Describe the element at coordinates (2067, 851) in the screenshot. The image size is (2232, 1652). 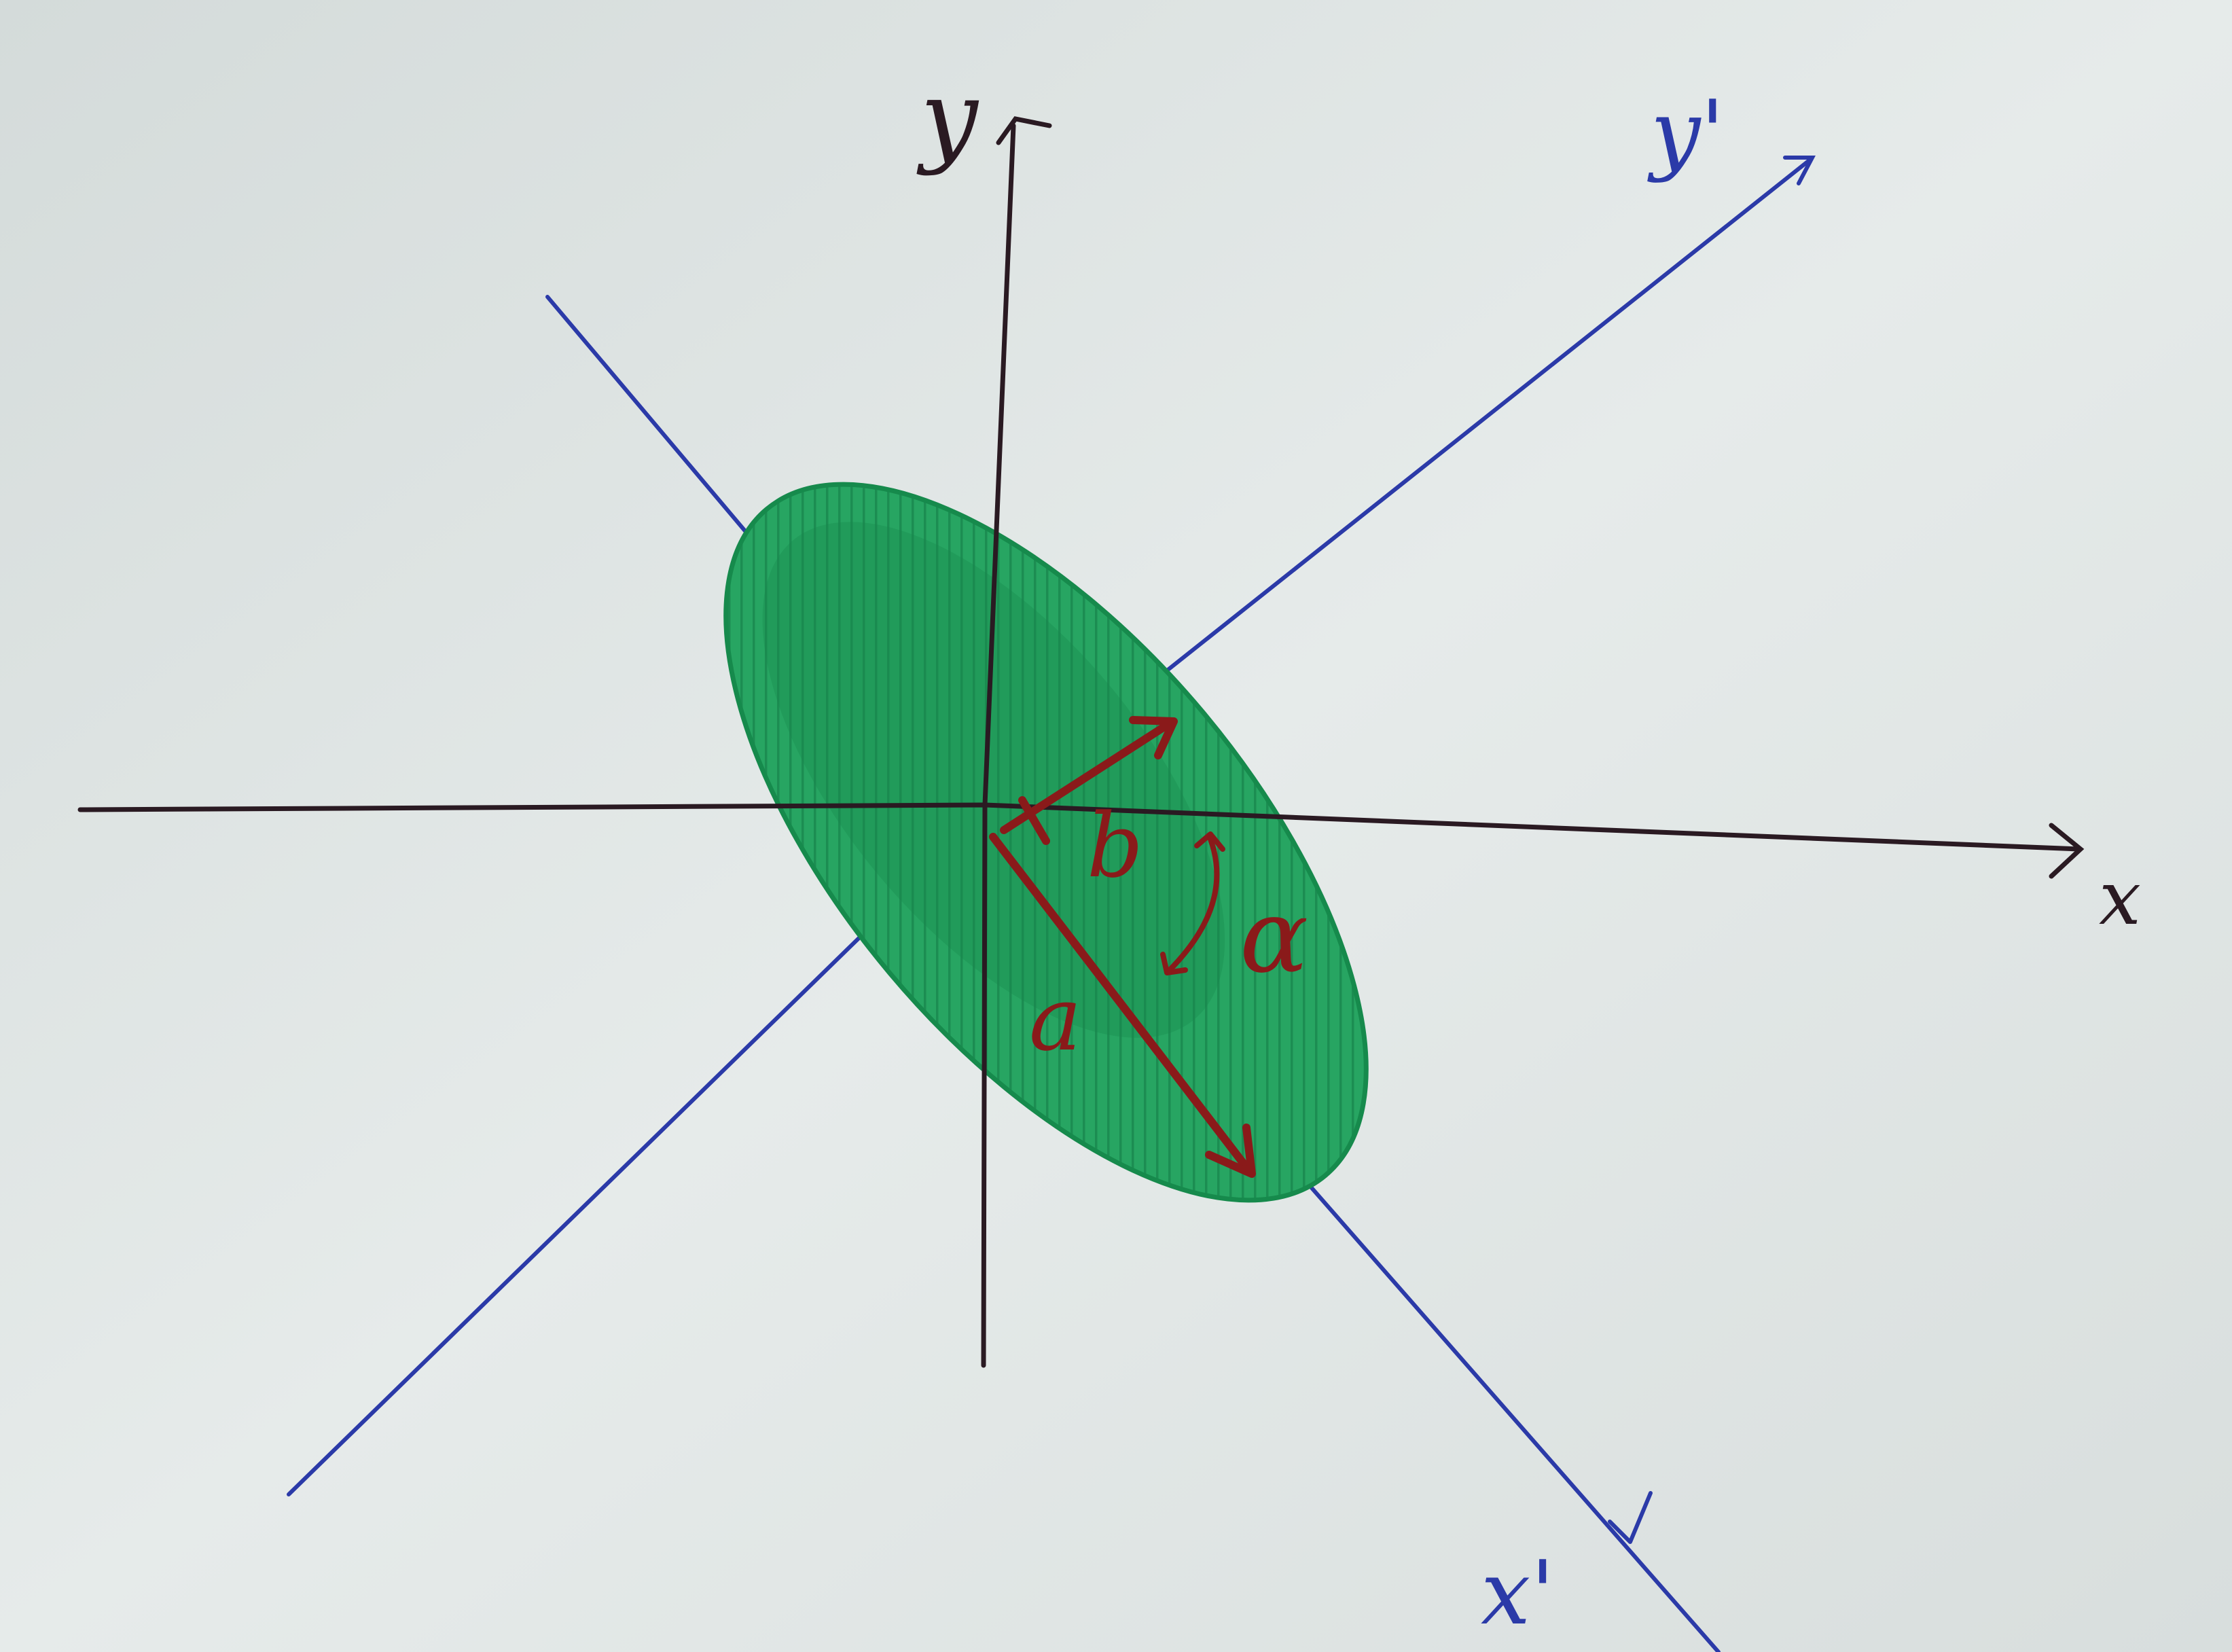
I see `x-arrowhead` at that location.